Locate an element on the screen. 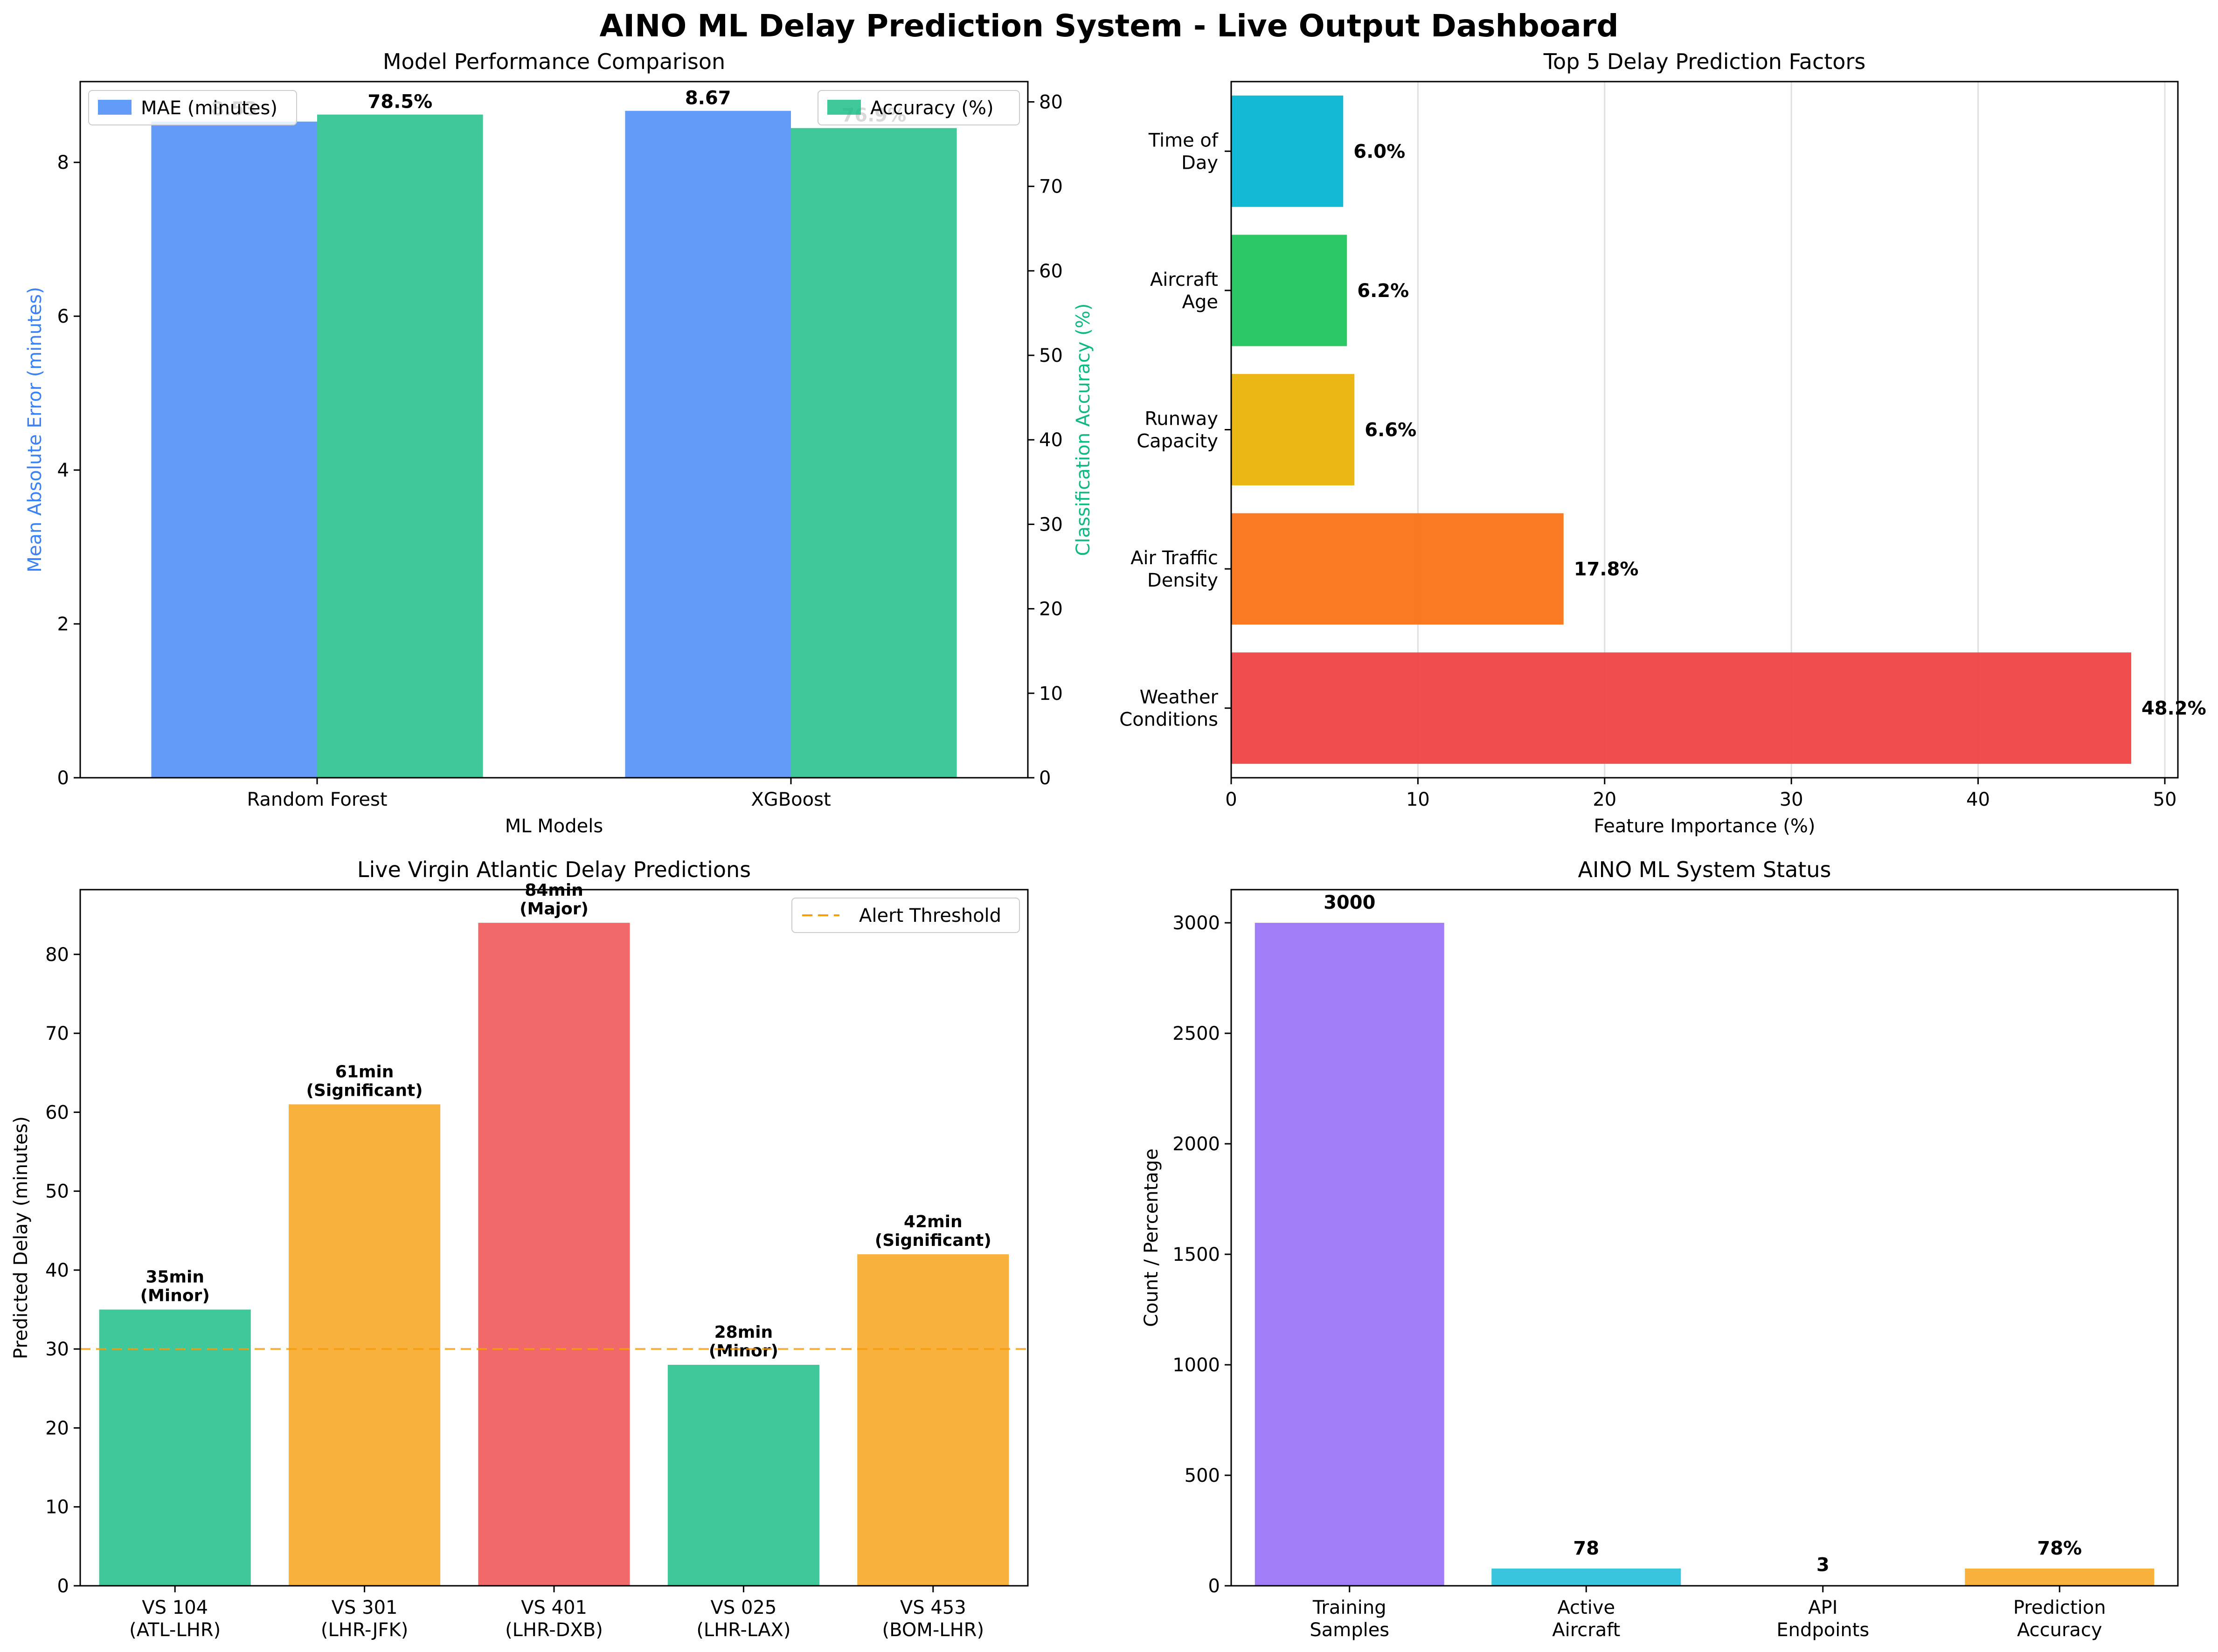  y2-tick-label: 80 is located at coordinates (1051, 102).